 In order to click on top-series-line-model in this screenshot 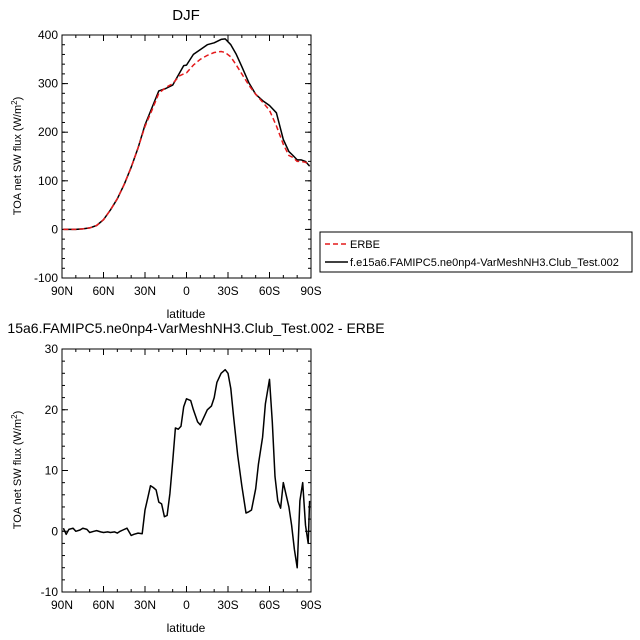, I will do `click(187, 134)`.